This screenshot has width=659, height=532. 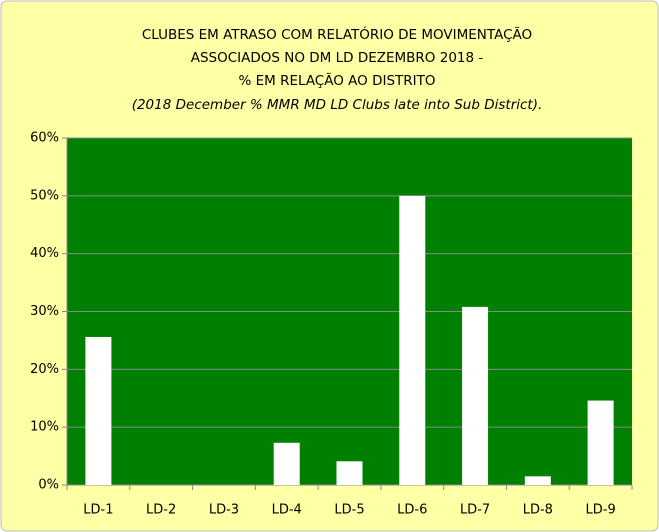 What do you see at coordinates (336, 80) in the screenshot?
I see `chart-title: % EM RELAÇÃO AO DISTRITO` at bounding box center [336, 80].